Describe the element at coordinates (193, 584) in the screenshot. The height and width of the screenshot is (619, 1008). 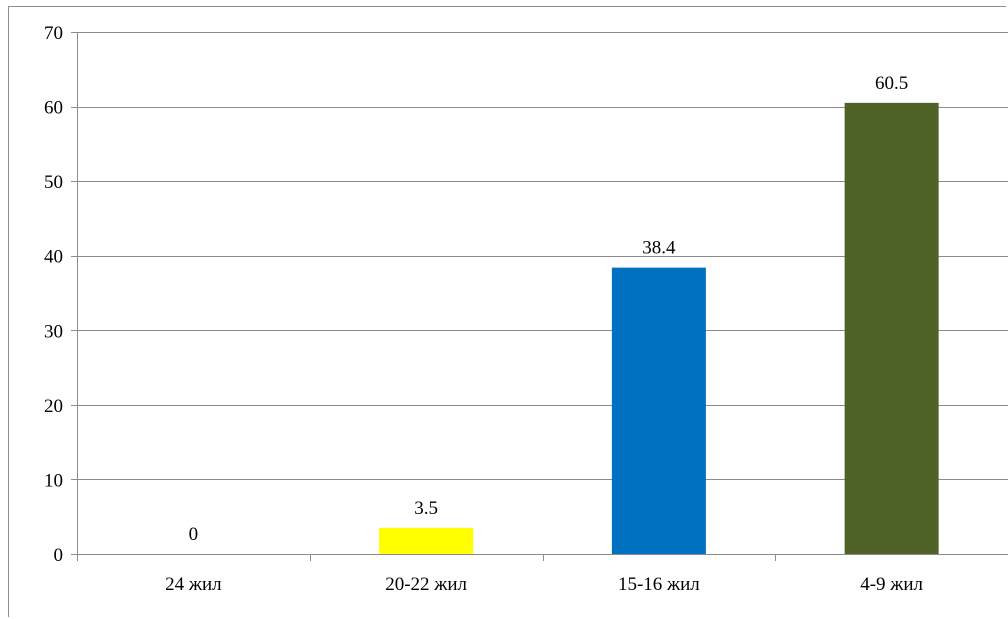
I see `x-tick-label: 24 жил` at that location.